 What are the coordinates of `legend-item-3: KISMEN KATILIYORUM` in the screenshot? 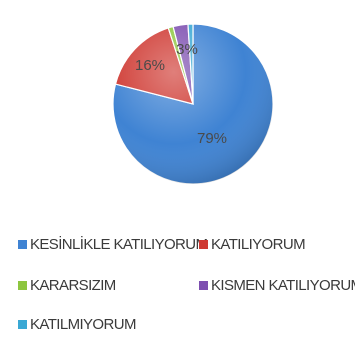 It's located at (277, 285).